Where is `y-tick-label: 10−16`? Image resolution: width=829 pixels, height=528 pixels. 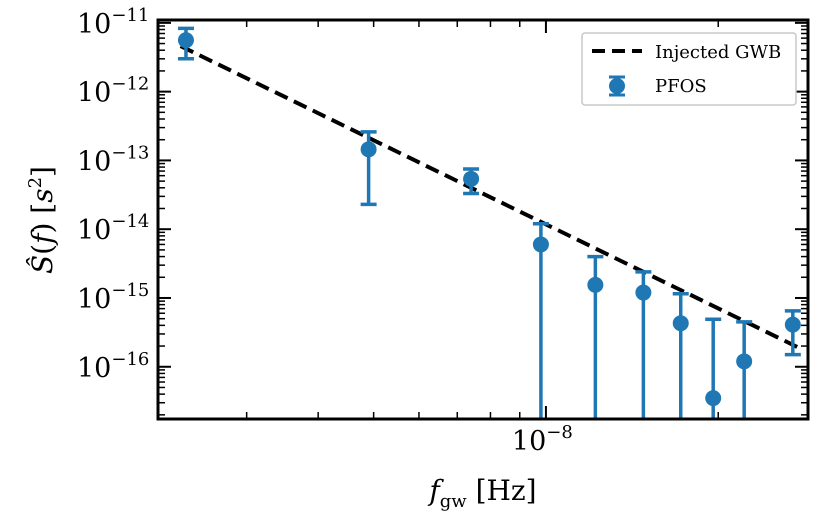
y-tick-label: 10−16 is located at coordinates (113, 366).